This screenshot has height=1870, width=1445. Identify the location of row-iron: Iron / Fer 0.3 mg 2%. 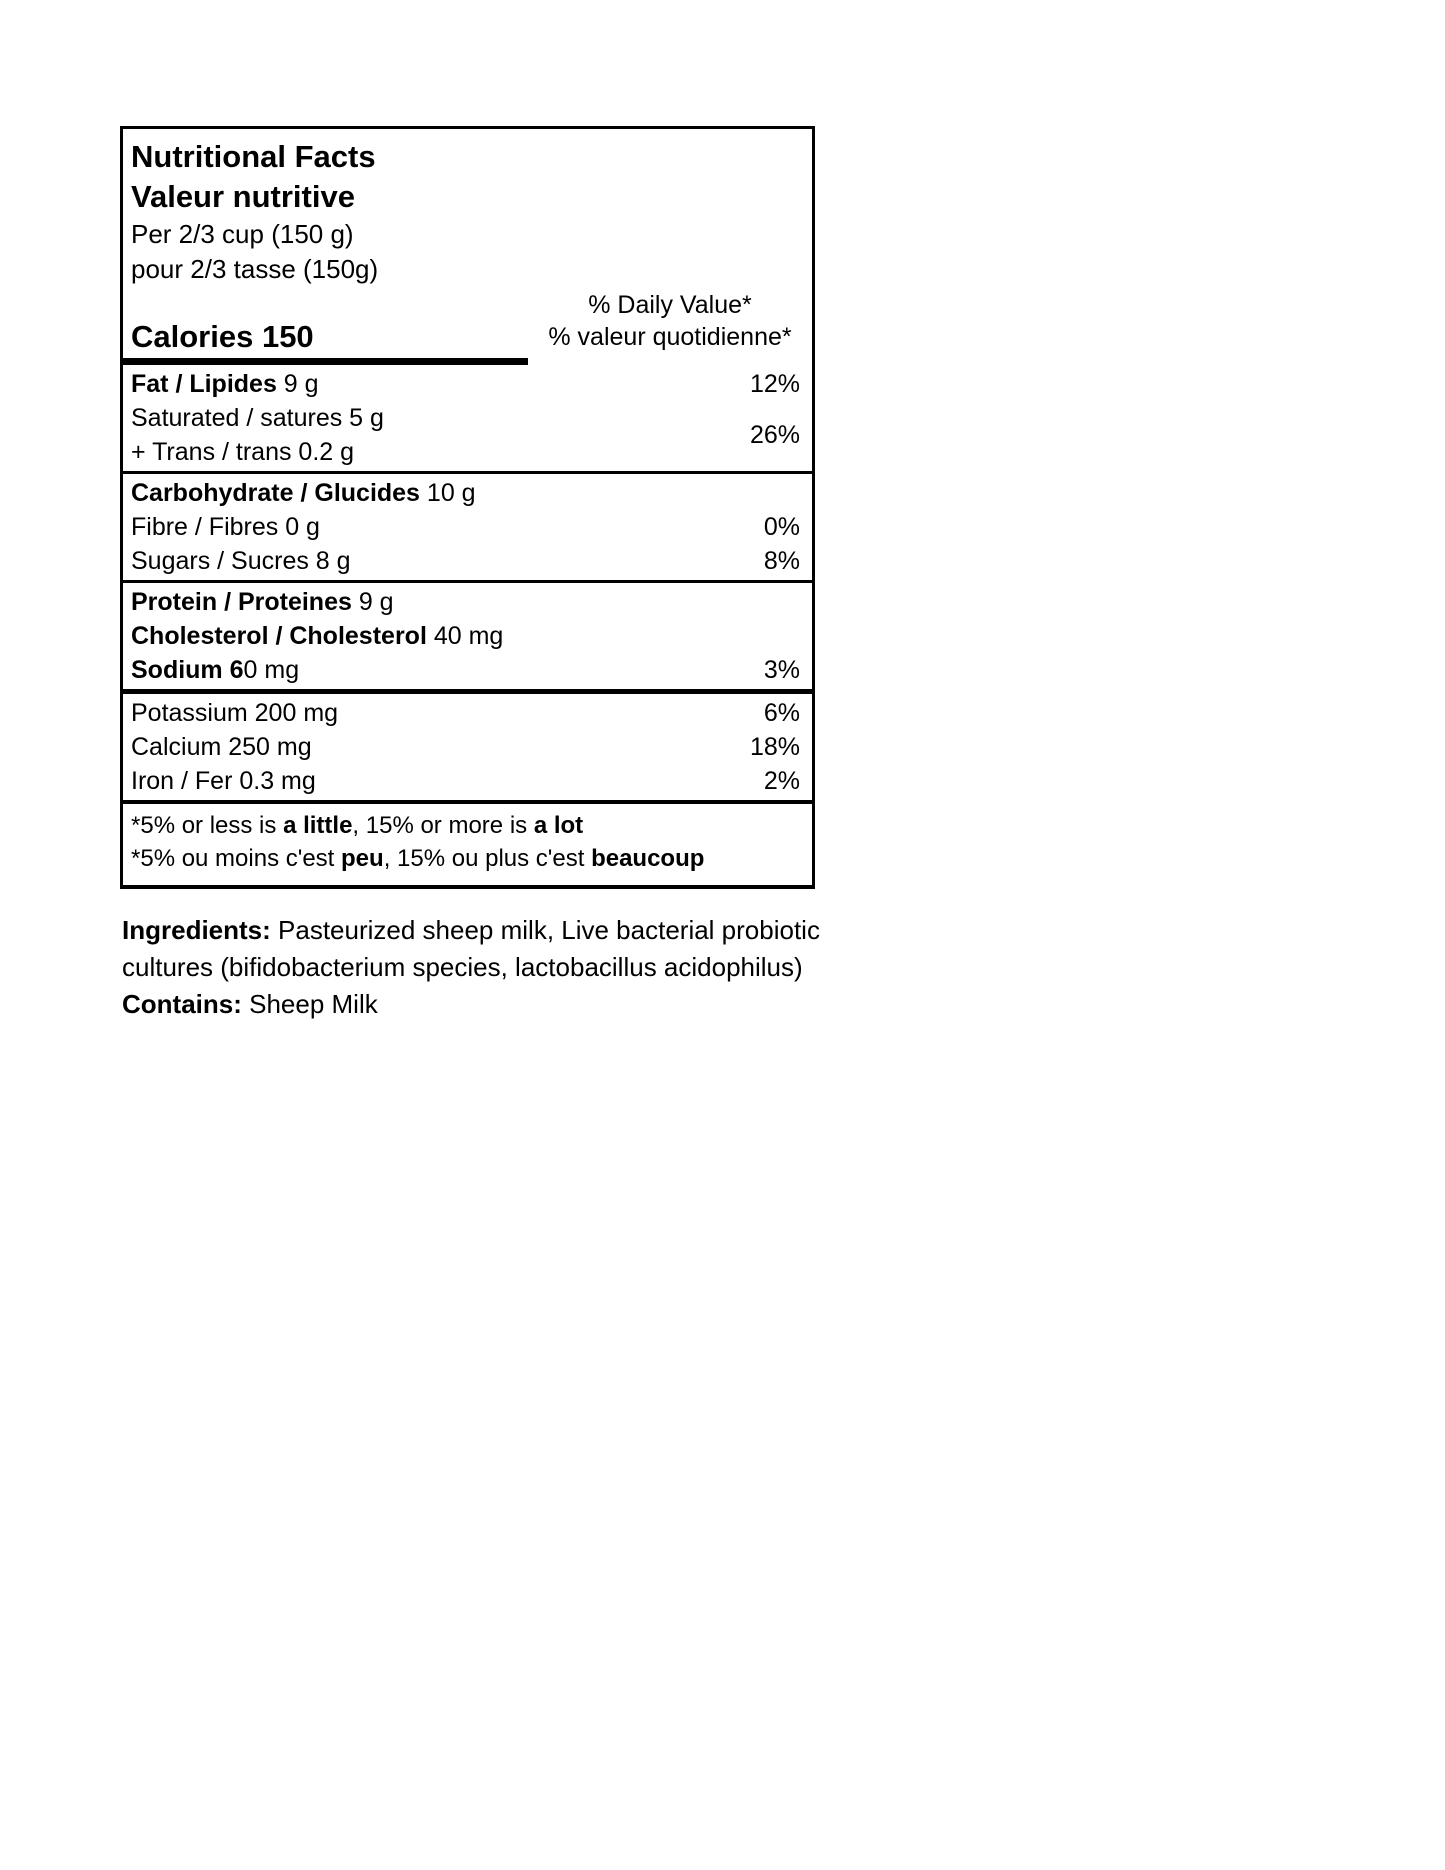
(467, 781).